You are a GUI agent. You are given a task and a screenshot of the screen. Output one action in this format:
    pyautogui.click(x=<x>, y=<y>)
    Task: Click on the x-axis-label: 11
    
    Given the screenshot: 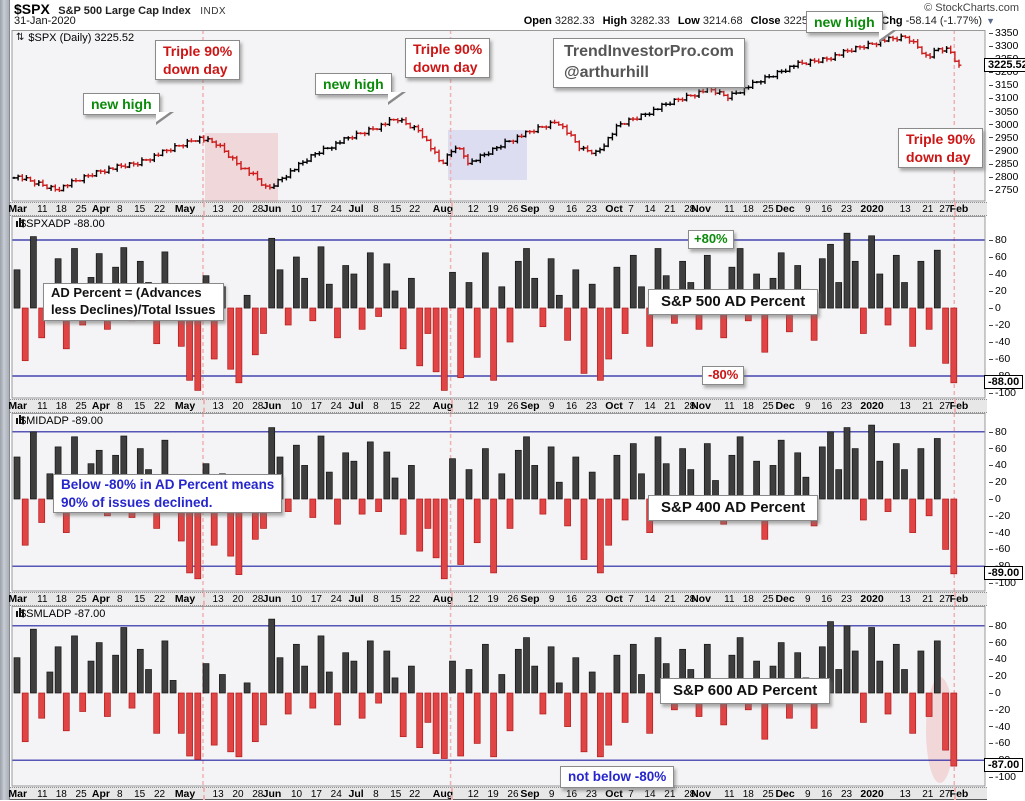 What is the action you would take?
    pyautogui.click(x=42, y=406)
    